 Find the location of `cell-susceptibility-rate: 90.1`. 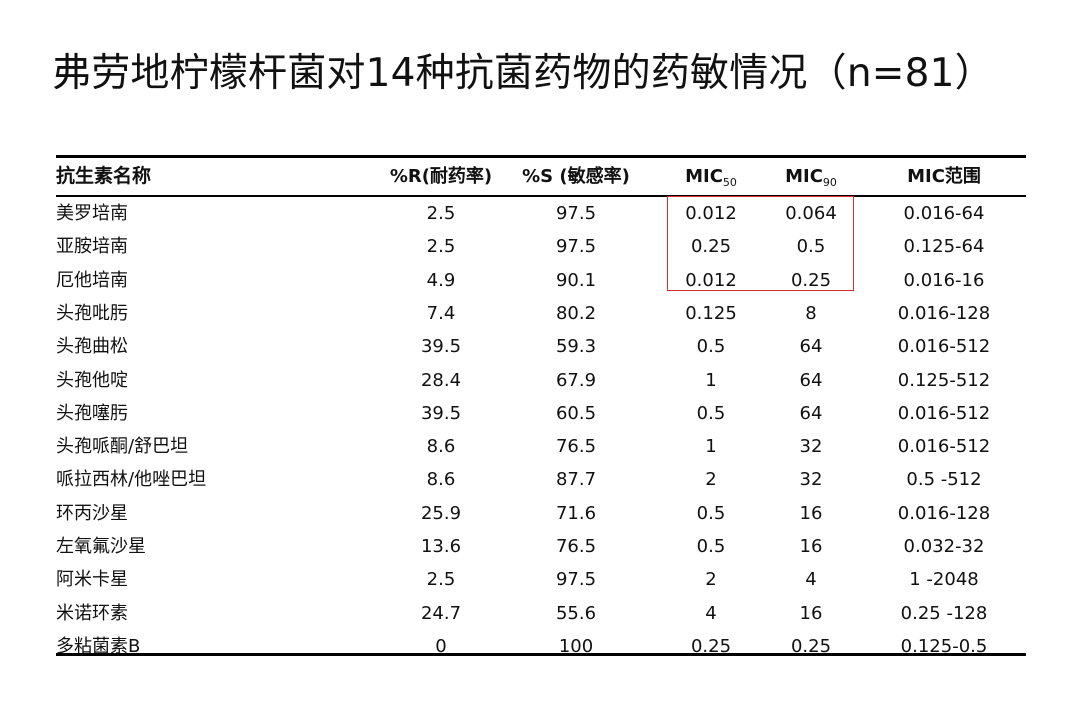

cell-susceptibility-rate: 90.1 is located at coordinates (576, 280).